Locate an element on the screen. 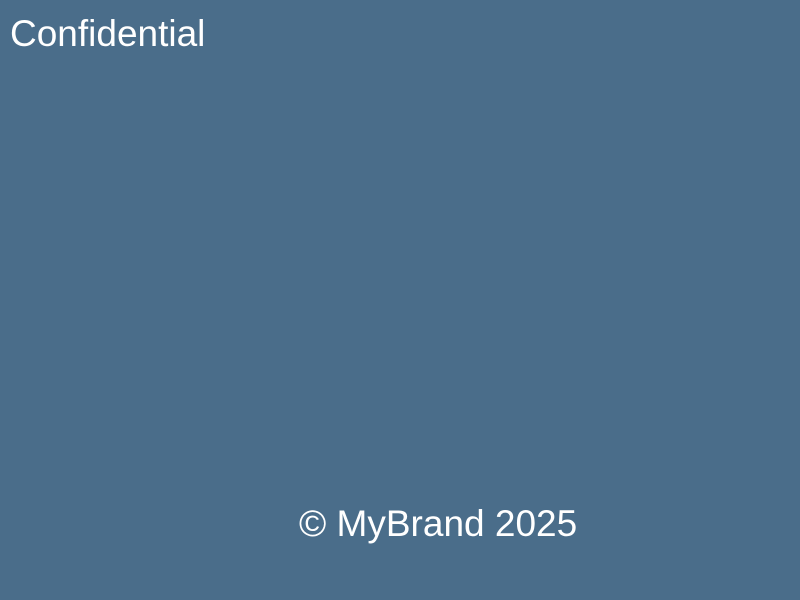 This screenshot has width=800, height=600. copyright-text: © MyBrand 2025 is located at coordinates (438, 523).